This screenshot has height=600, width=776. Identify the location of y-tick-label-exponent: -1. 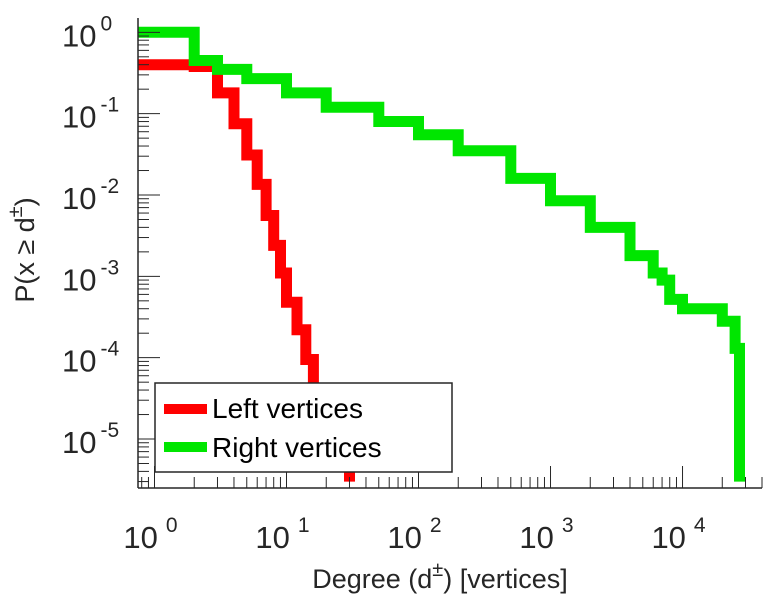
(109, 105).